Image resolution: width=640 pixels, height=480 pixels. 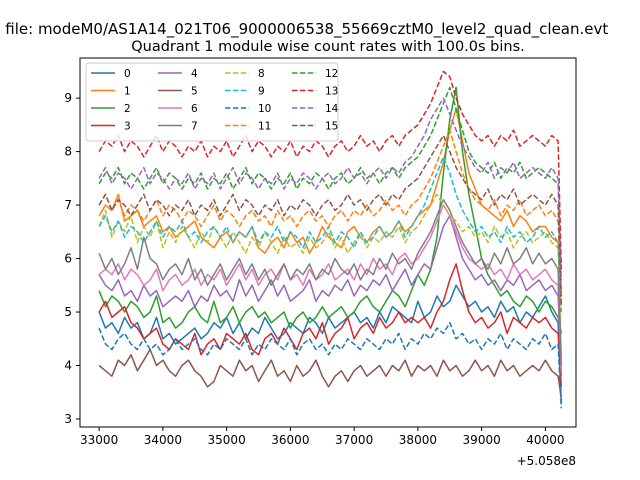 I want to click on y-tick-label: 3, so click(x=68, y=419).